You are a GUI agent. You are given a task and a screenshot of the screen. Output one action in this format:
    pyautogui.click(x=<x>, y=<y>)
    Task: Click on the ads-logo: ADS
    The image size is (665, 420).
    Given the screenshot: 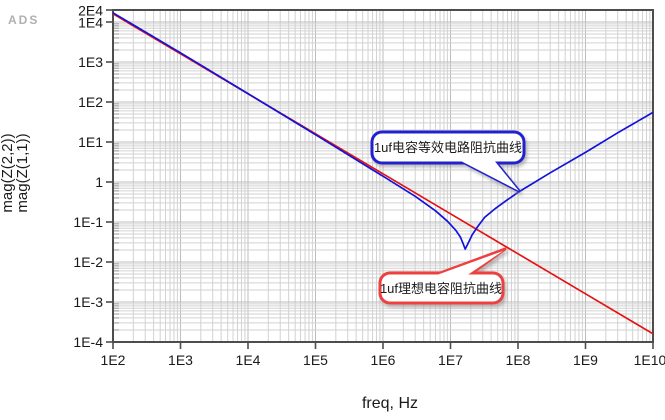 What is the action you would take?
    pyautogui.click(x=24, y=20)
    